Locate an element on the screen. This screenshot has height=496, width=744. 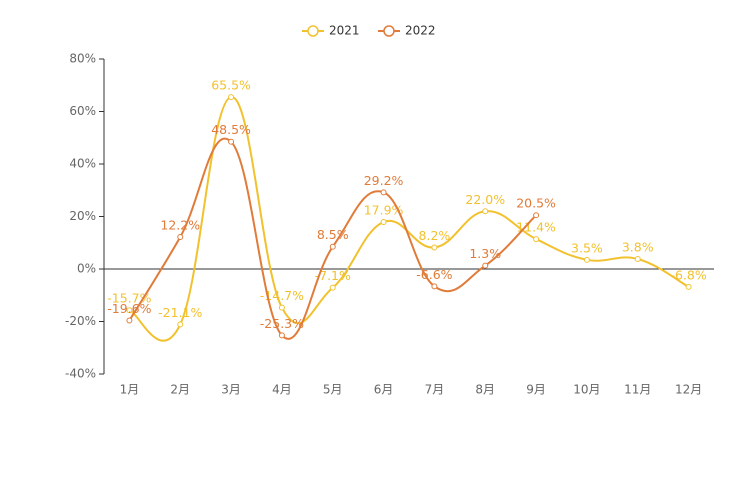
x-tick-label: 11月 is located at coordinates (637, 390).